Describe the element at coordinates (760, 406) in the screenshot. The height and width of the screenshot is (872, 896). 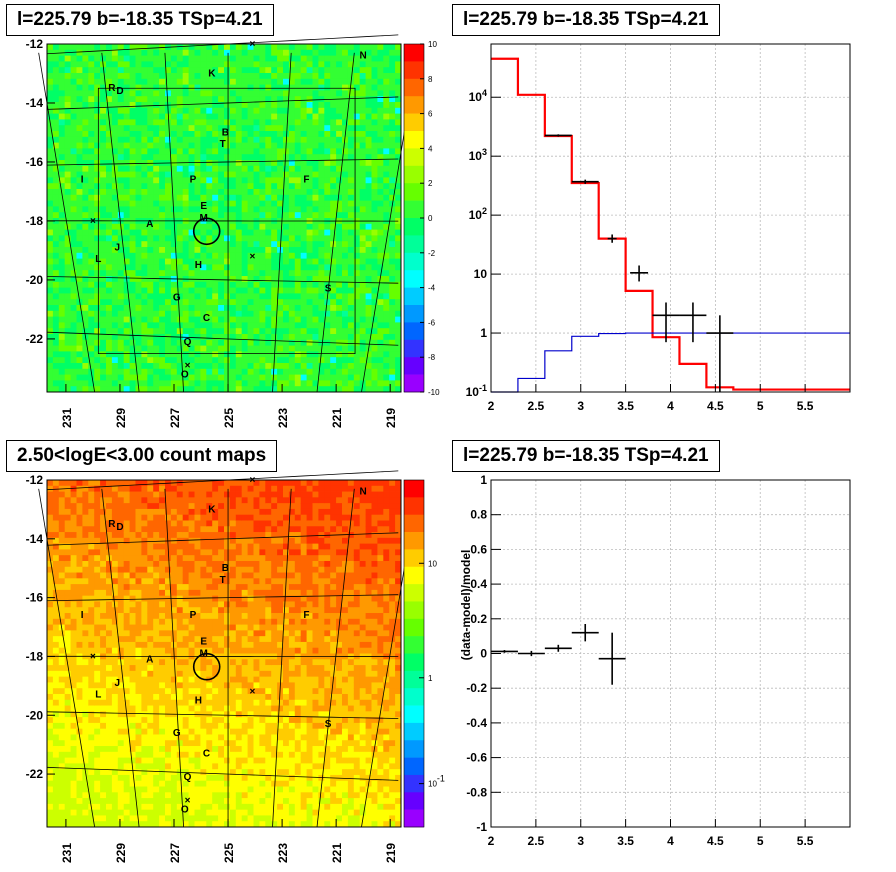
I see `x-tick-label: 5` at that location.